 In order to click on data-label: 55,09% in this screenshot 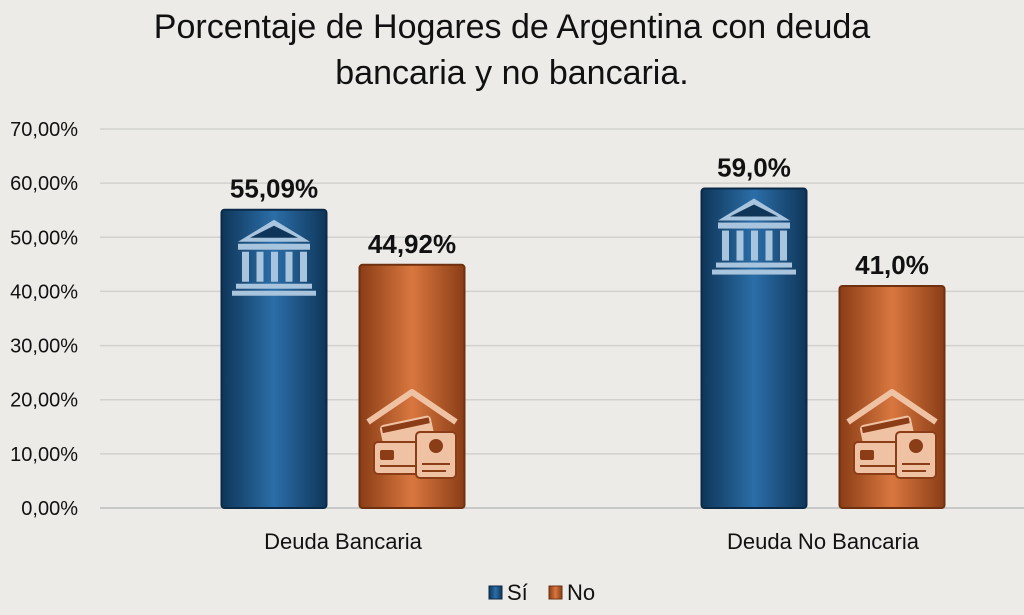, I will do `click(274, 189)`.